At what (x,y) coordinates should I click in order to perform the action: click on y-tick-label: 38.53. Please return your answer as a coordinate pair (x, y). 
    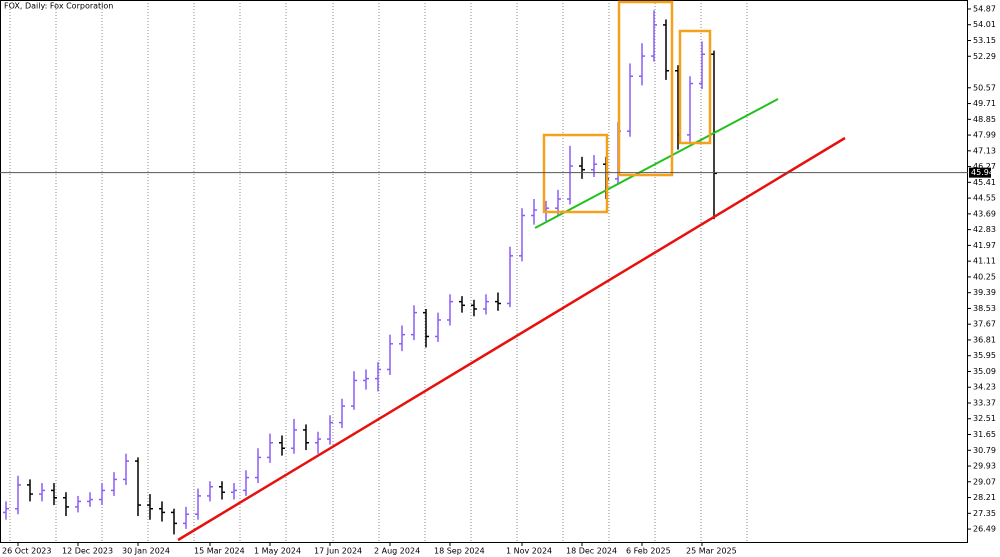
    Looking at the image, I should click on (984, 308).